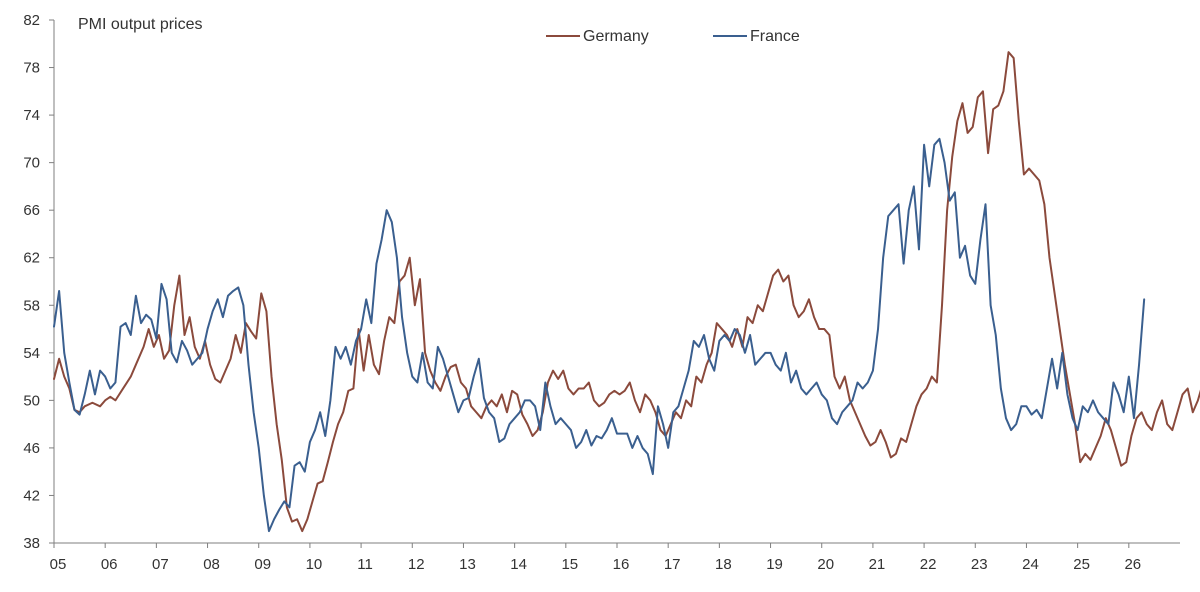 This screenshot has height=592, width=1200. What do you see at coordinates (31, 210) in the screenshot?
I see `y-tick-label: 66` at bounding box center [31, 210].